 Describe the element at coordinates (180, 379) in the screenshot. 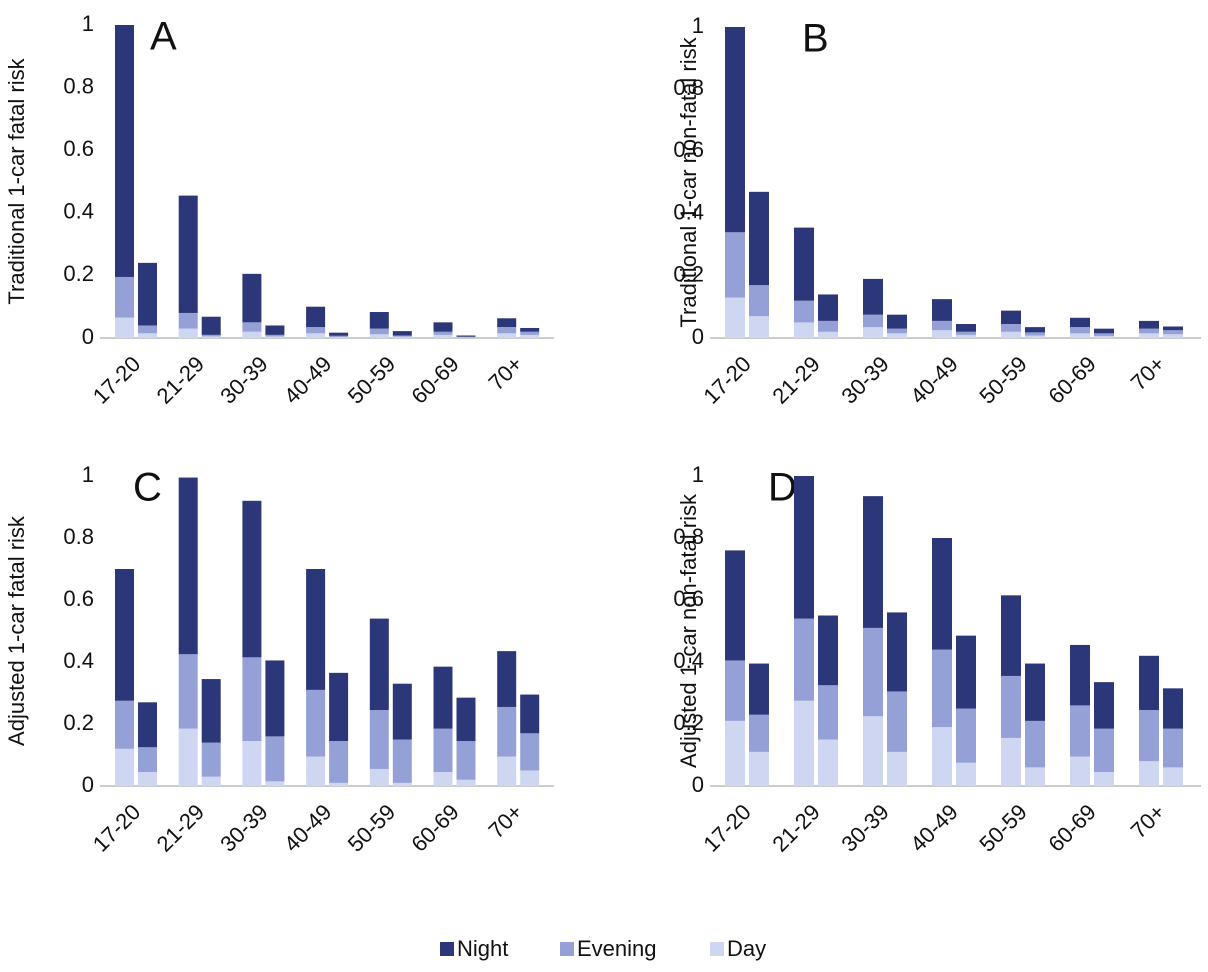

I see `x-tick-label: 21-29` at that location.